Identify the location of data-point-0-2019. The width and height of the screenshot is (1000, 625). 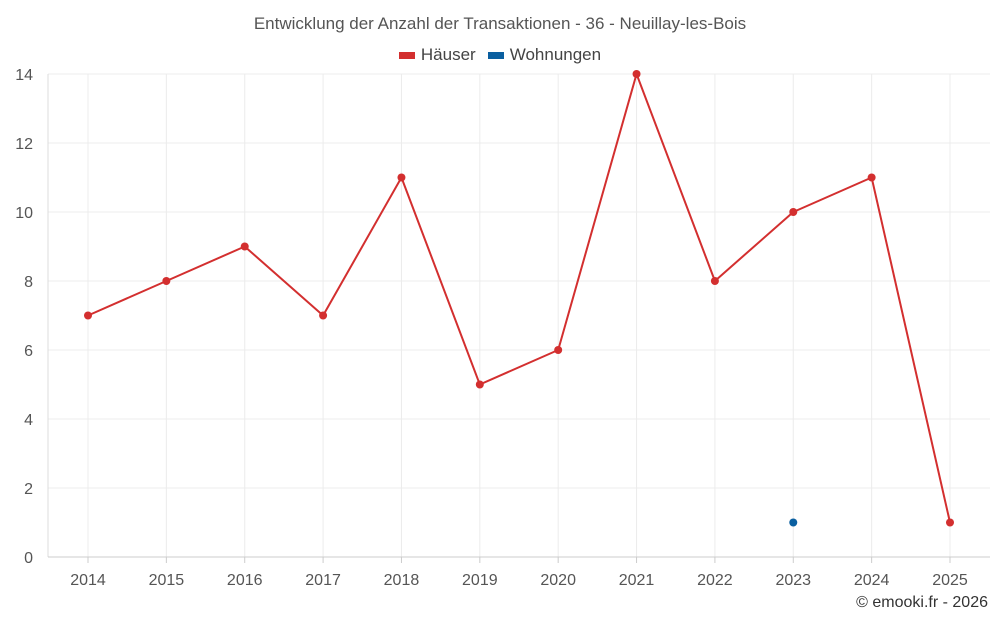
(479, 384).